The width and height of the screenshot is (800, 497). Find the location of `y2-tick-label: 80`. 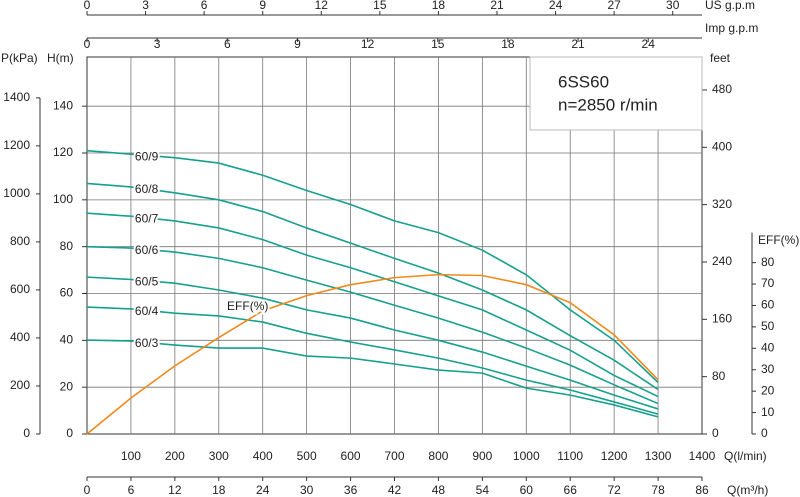

y2-tick-label: 80 is located at coordinates (768, 262).